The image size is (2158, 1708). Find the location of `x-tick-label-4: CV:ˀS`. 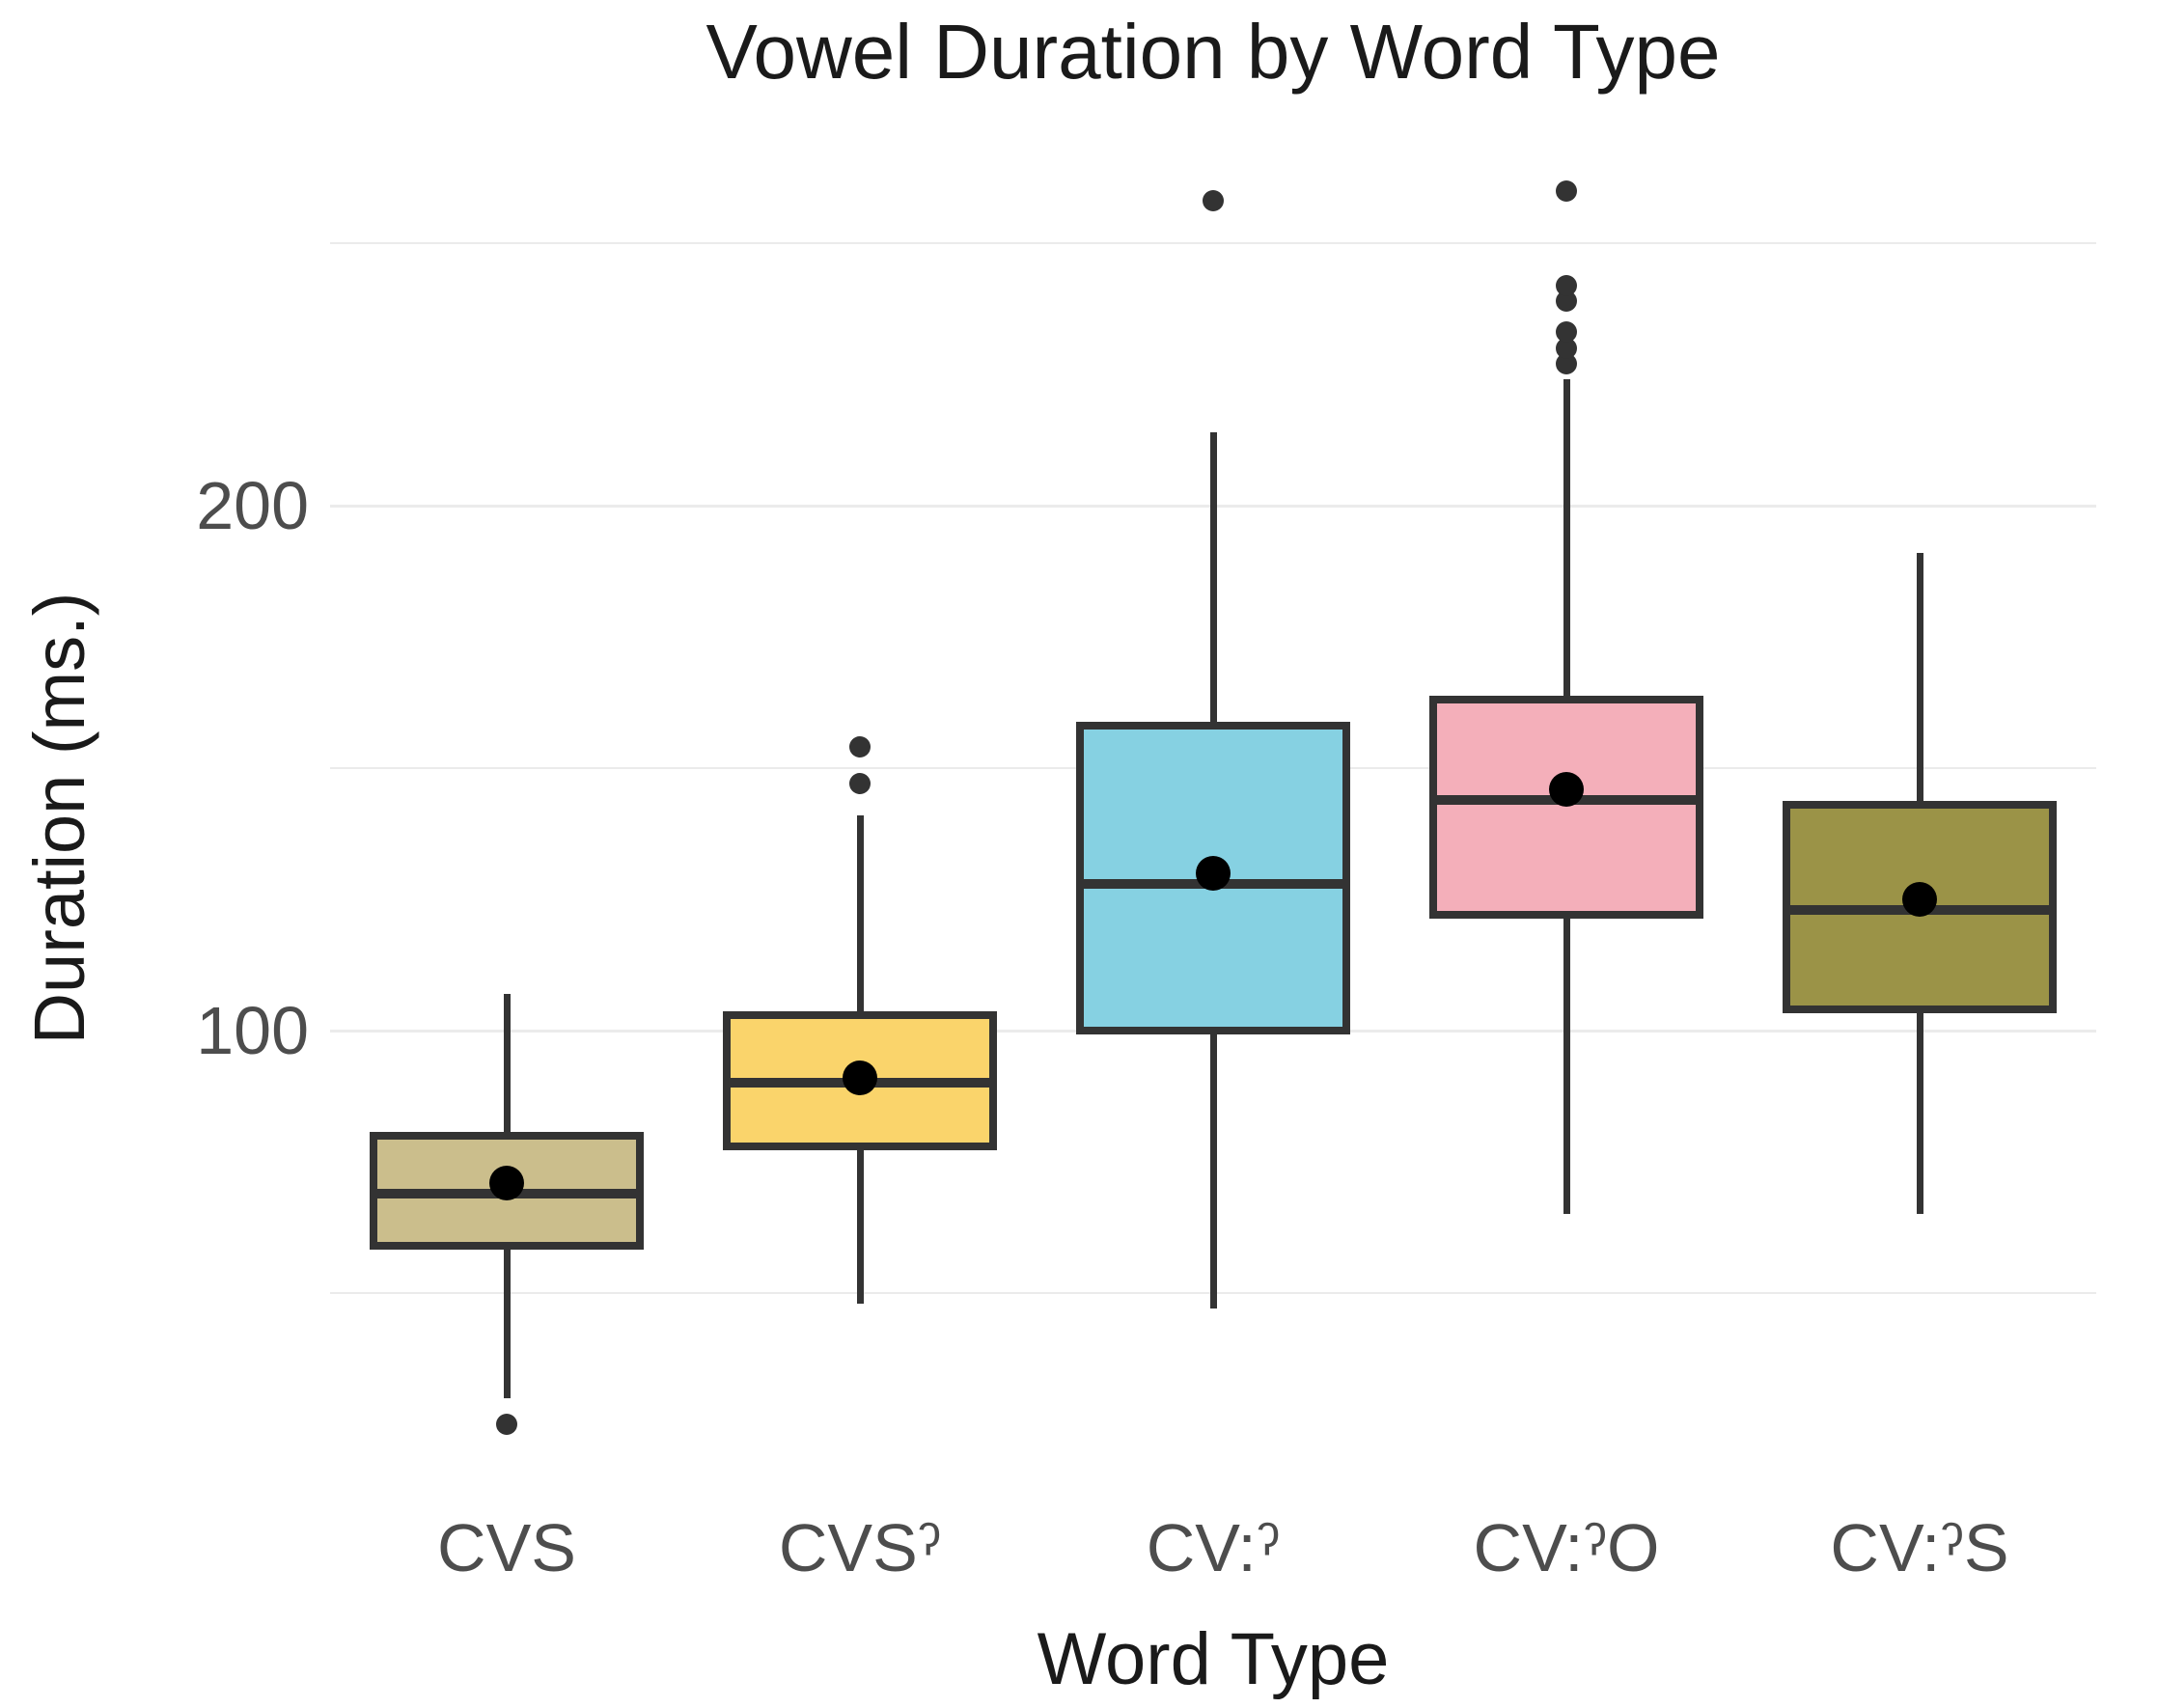

x-tick-label-4: CV:ˀS is located at coordinates (1919, 1547).